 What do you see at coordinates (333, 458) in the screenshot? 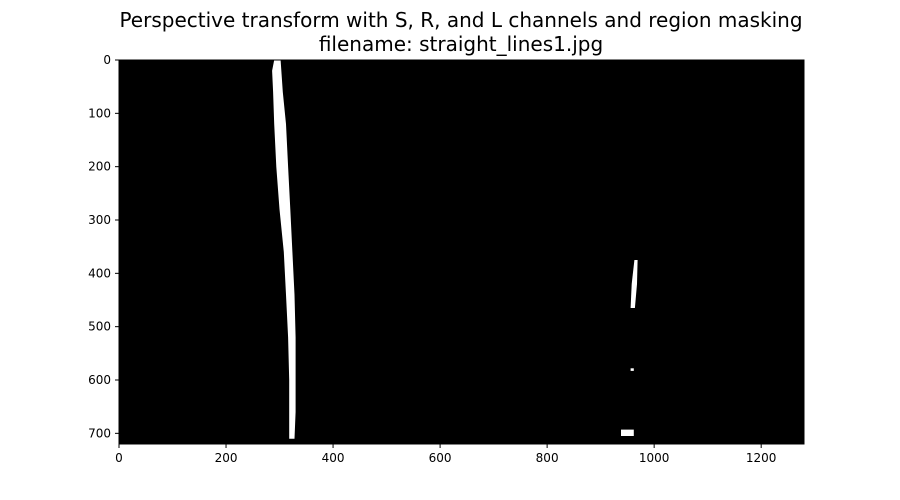
I see `x-tick-label: 400` at bounding box center [333, 458].